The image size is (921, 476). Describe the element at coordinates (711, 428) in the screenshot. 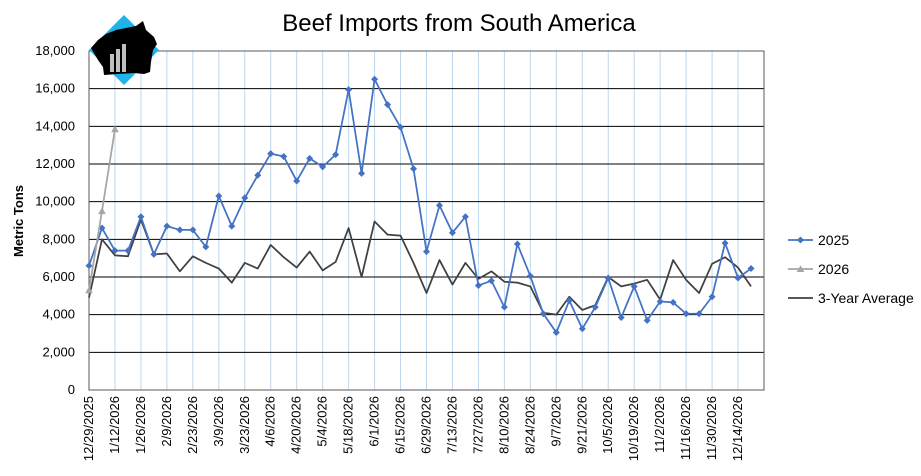

I see `x-tick-label: 11/30/2026` at that location.